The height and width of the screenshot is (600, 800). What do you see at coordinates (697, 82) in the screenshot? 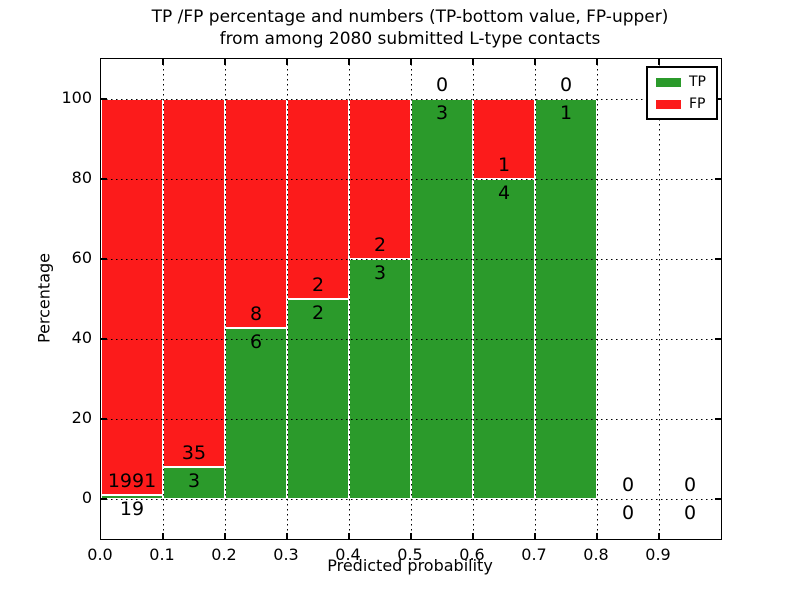
I see `legend-label-tp: TP` at bounding box center [697, 82].